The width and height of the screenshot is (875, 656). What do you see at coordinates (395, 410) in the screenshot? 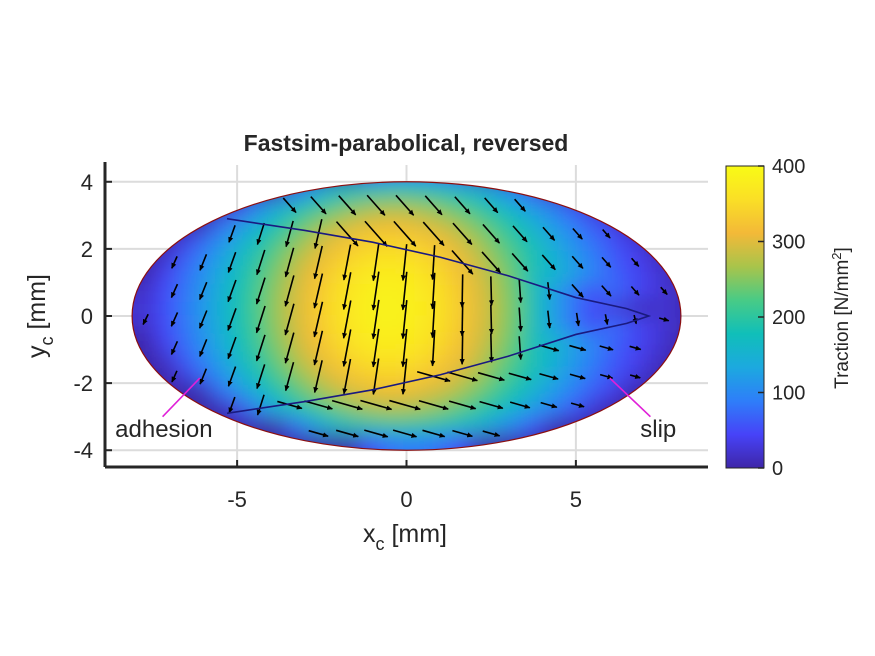
I see `annotations: adhesion slip` at bounding box center [395, 410].